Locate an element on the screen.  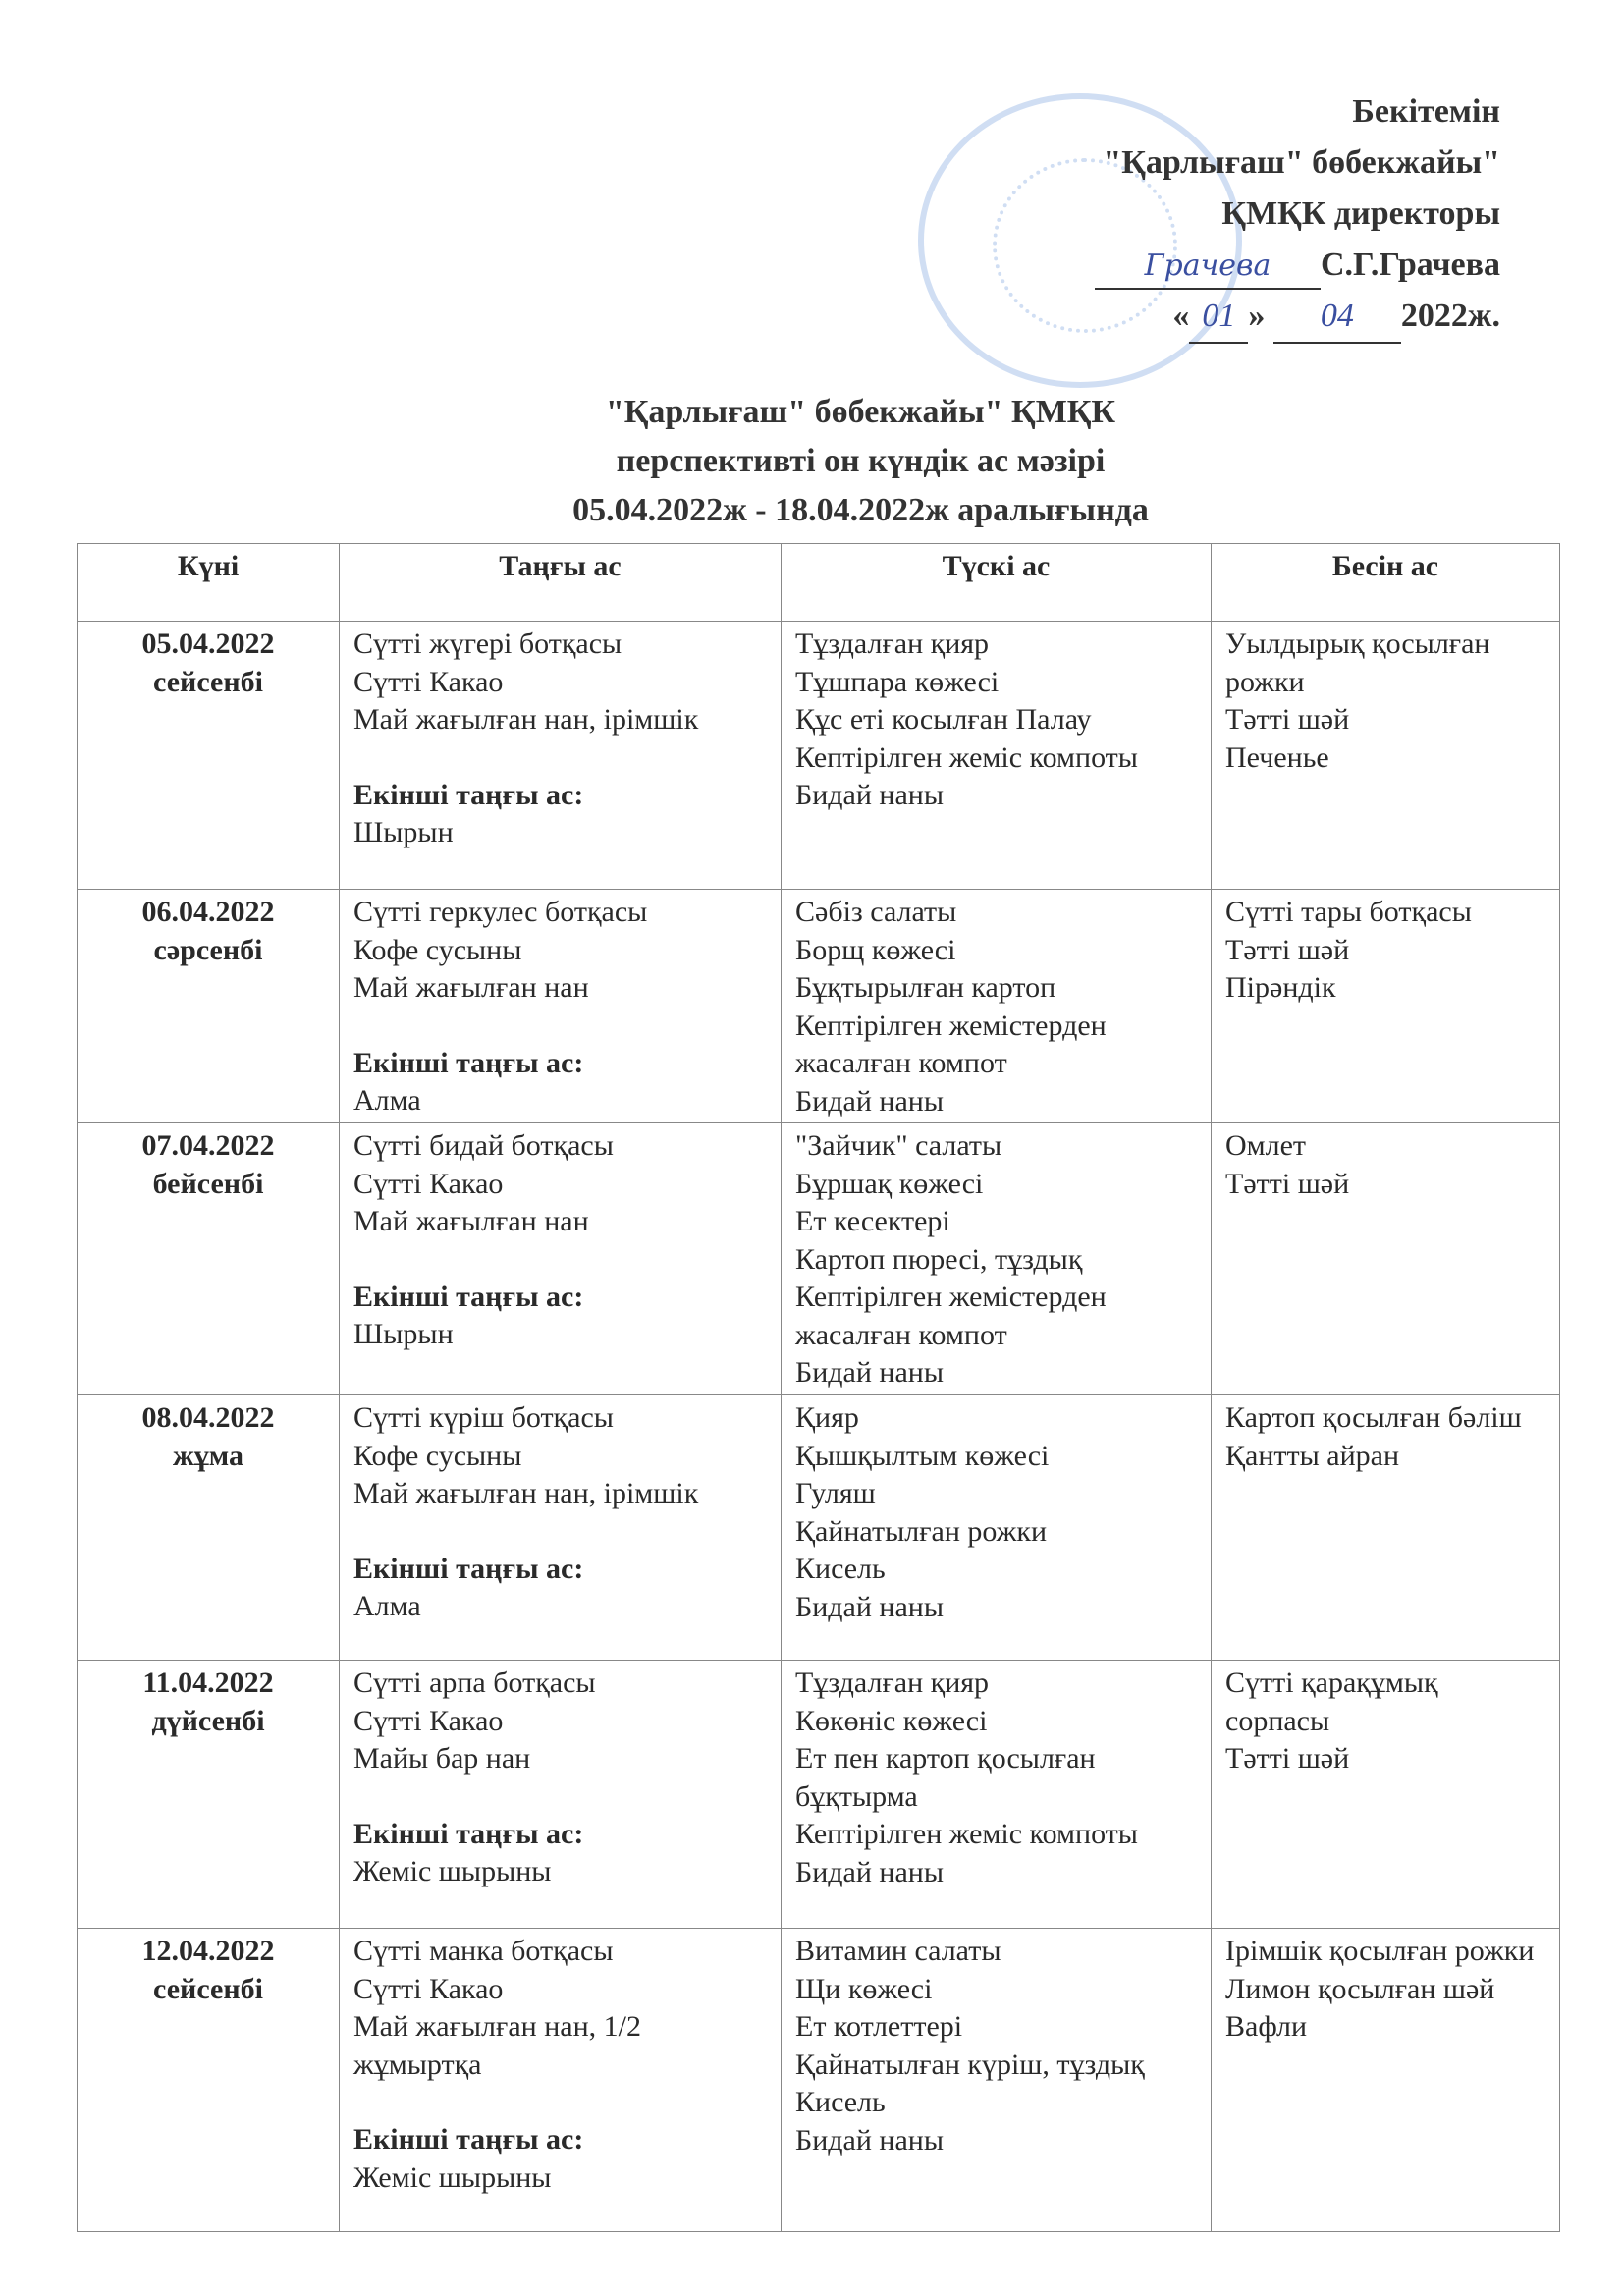
weekday: жұма is located at coordinates (208, 1455).